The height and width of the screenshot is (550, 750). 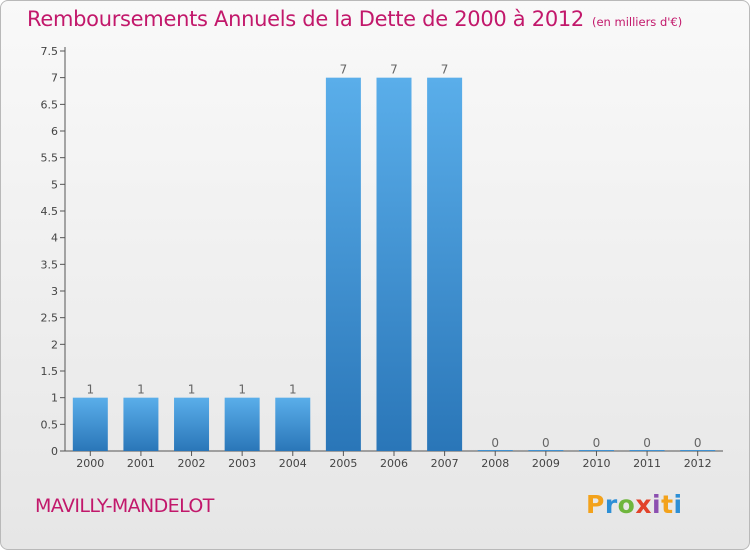 What do you see at coordinates (647, 463) in the screenshot?
I see `x-tick-label: 2011` at bounding box center [647, 463].